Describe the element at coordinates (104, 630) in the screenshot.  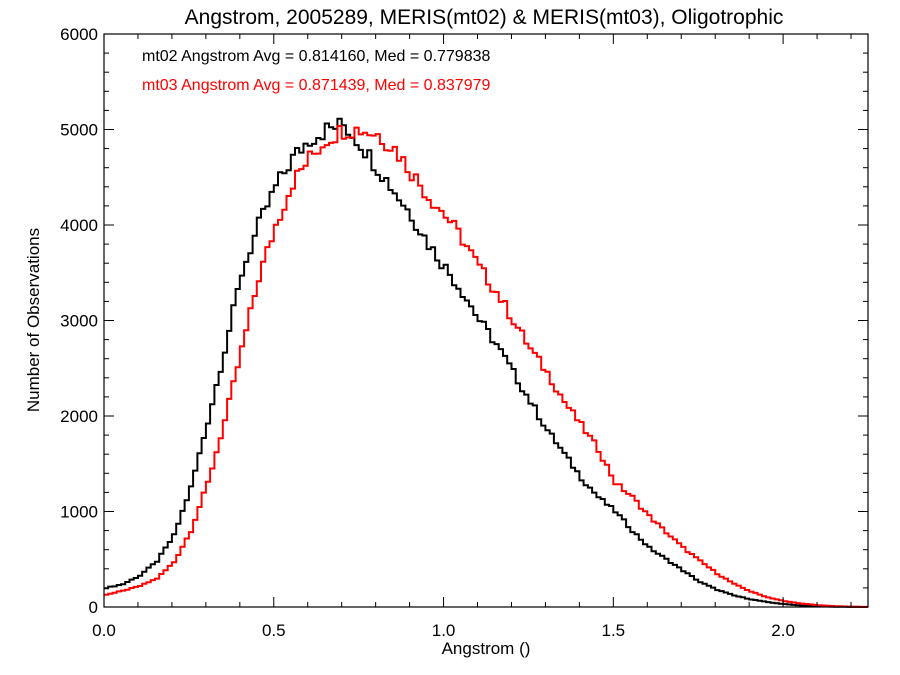
I see `x-tick-label: 0.0` at that location.